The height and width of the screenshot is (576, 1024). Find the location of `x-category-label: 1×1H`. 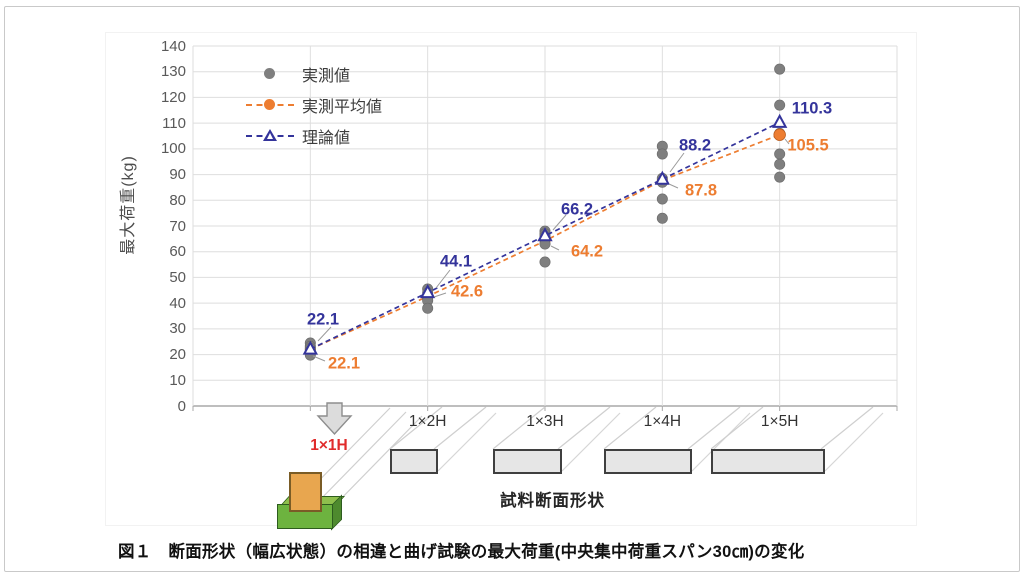

x-category-label: 1×1H is located at coordinates (329, 445).